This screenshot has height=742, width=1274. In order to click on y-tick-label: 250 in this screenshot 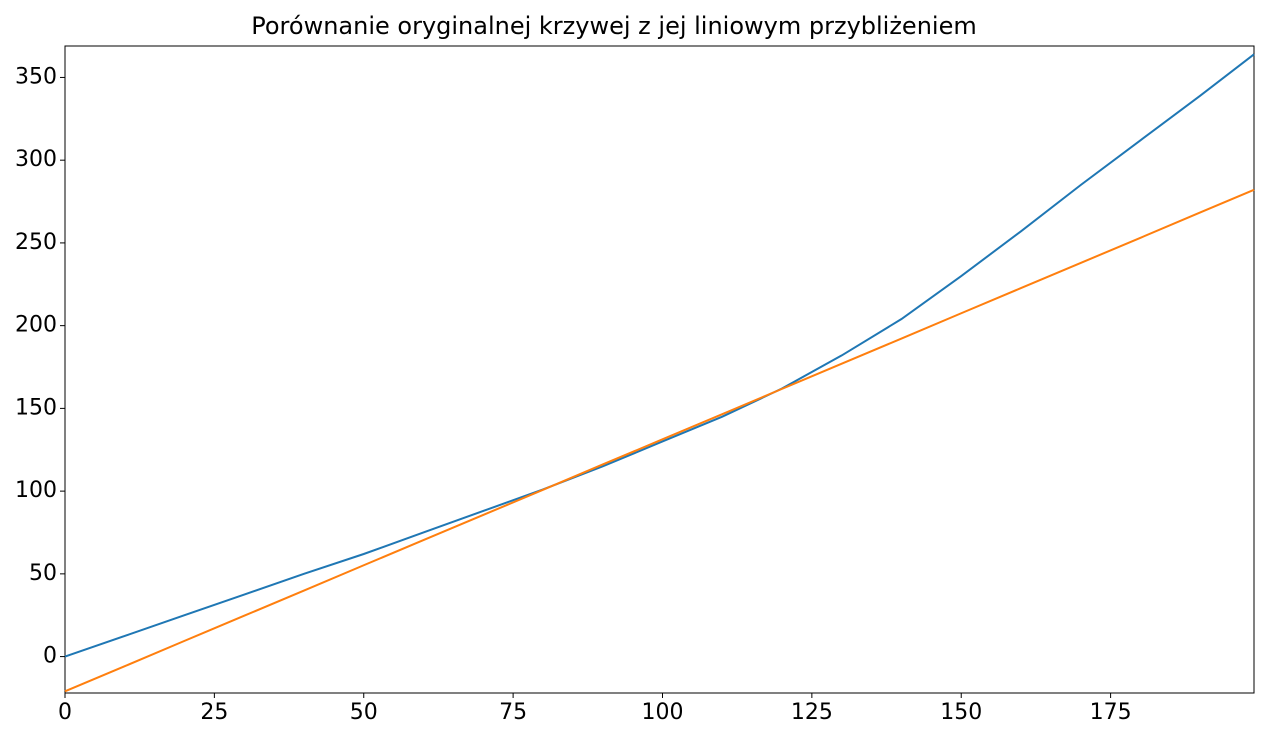, I will do `click(36, 242)`.